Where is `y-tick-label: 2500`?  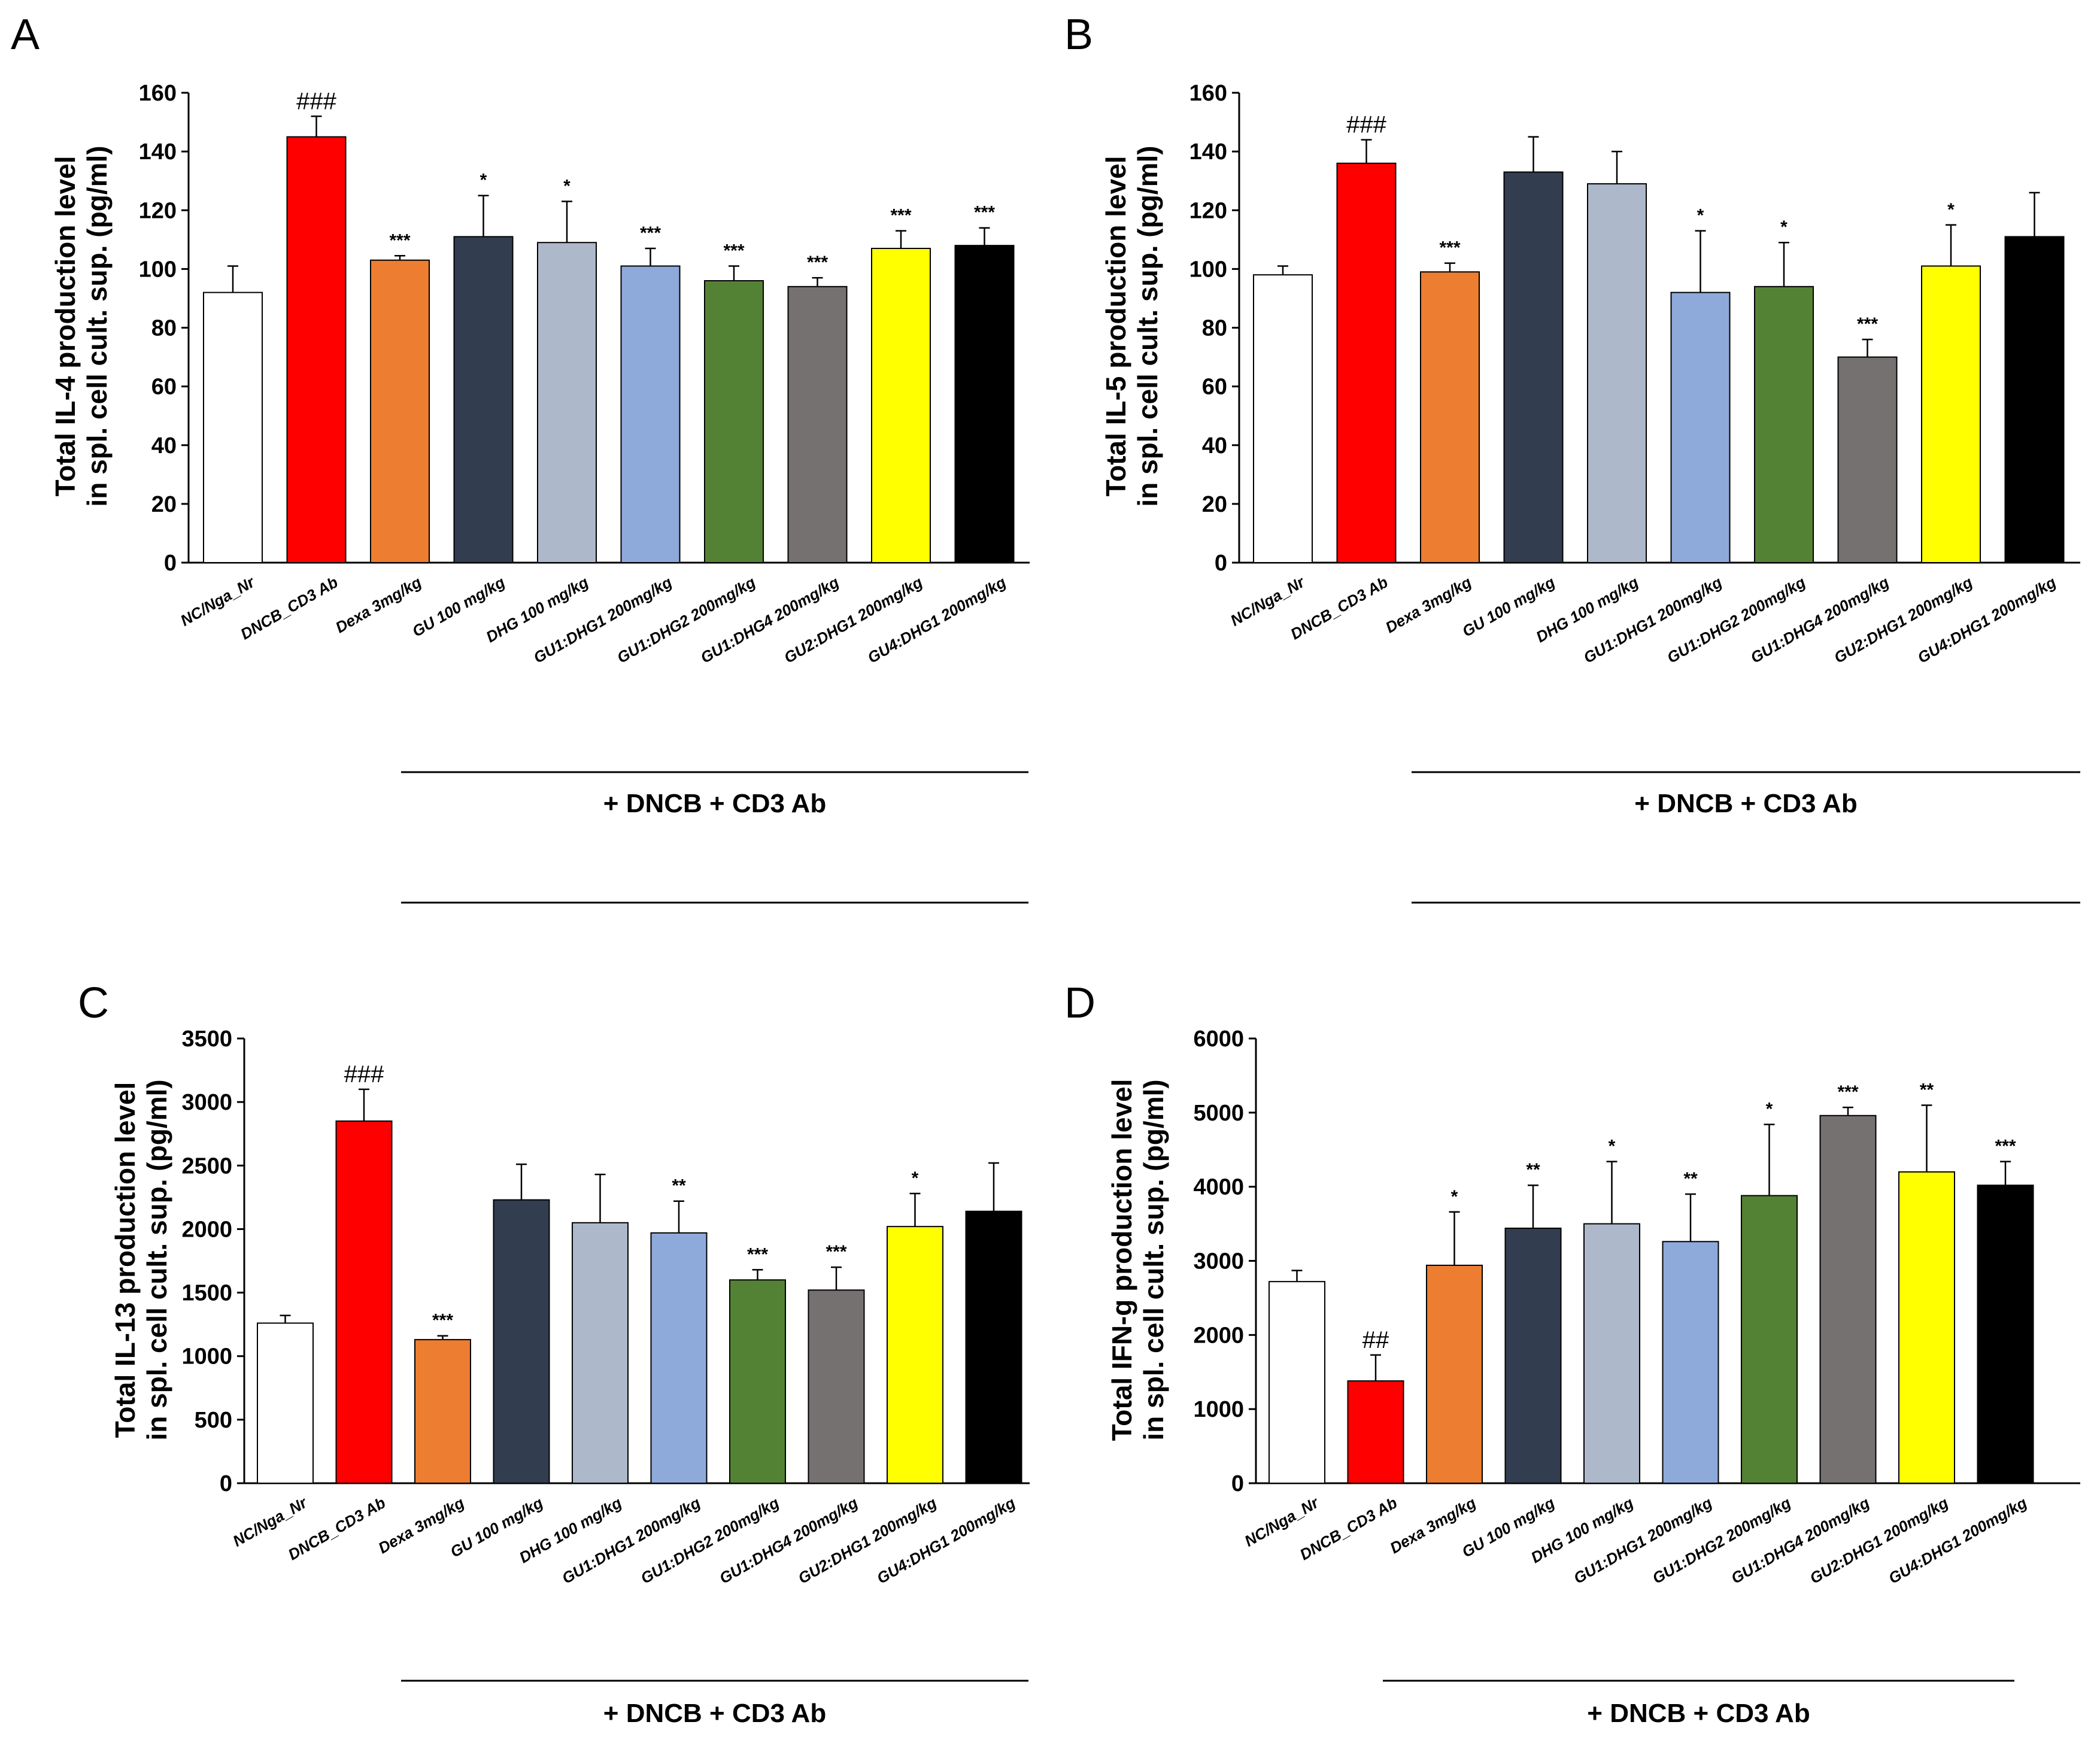
y-tick-label: 2500 is located at coordinates (206, 1166).